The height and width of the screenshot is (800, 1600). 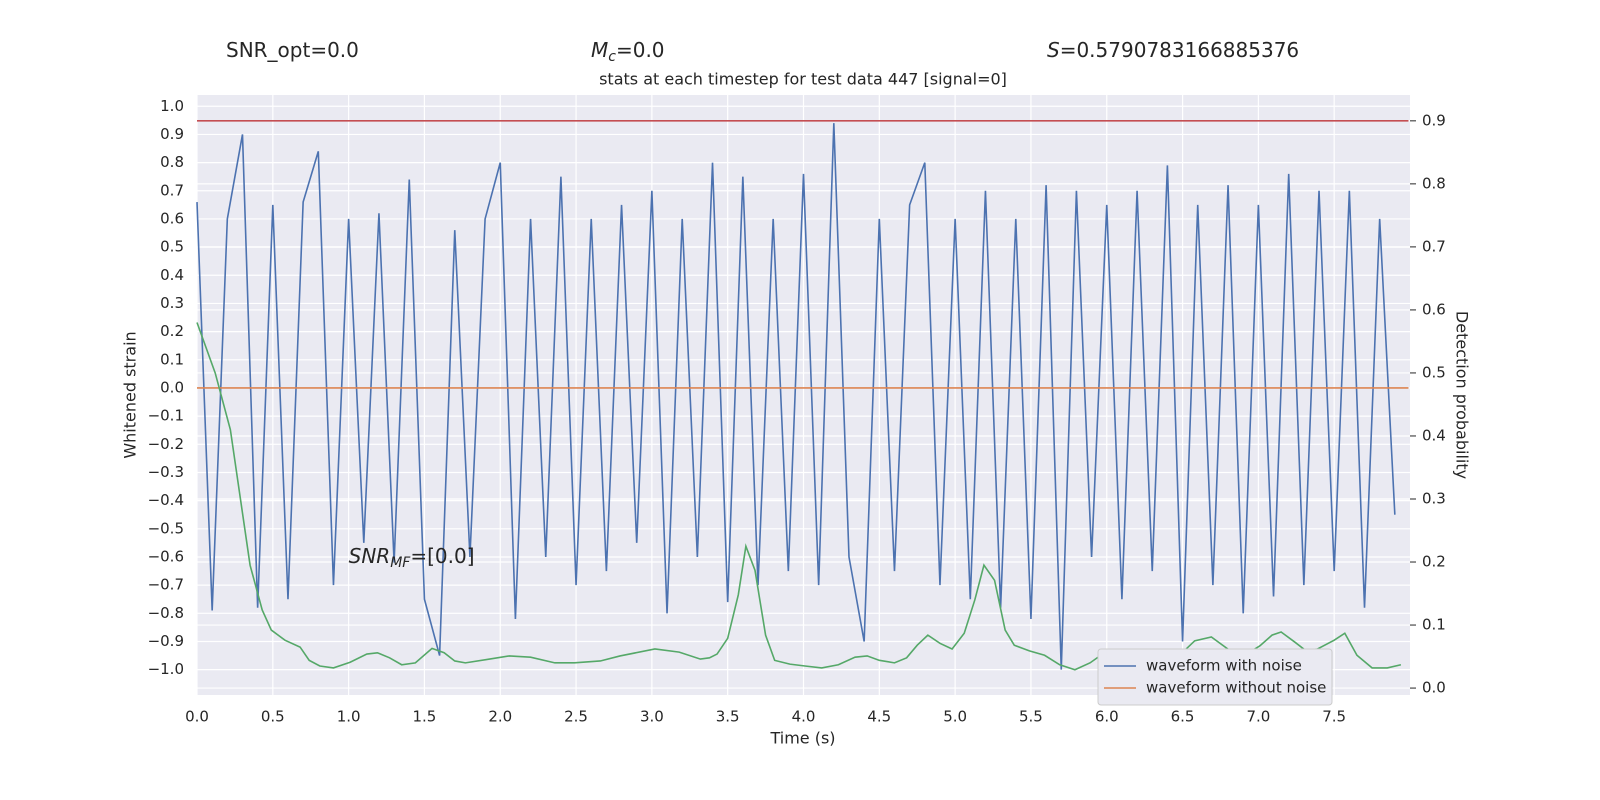 What do you see at coordinates (166, 641) in the screenshot?
I see `y-tick-label: −0.9` at bounding box center [166, 641].